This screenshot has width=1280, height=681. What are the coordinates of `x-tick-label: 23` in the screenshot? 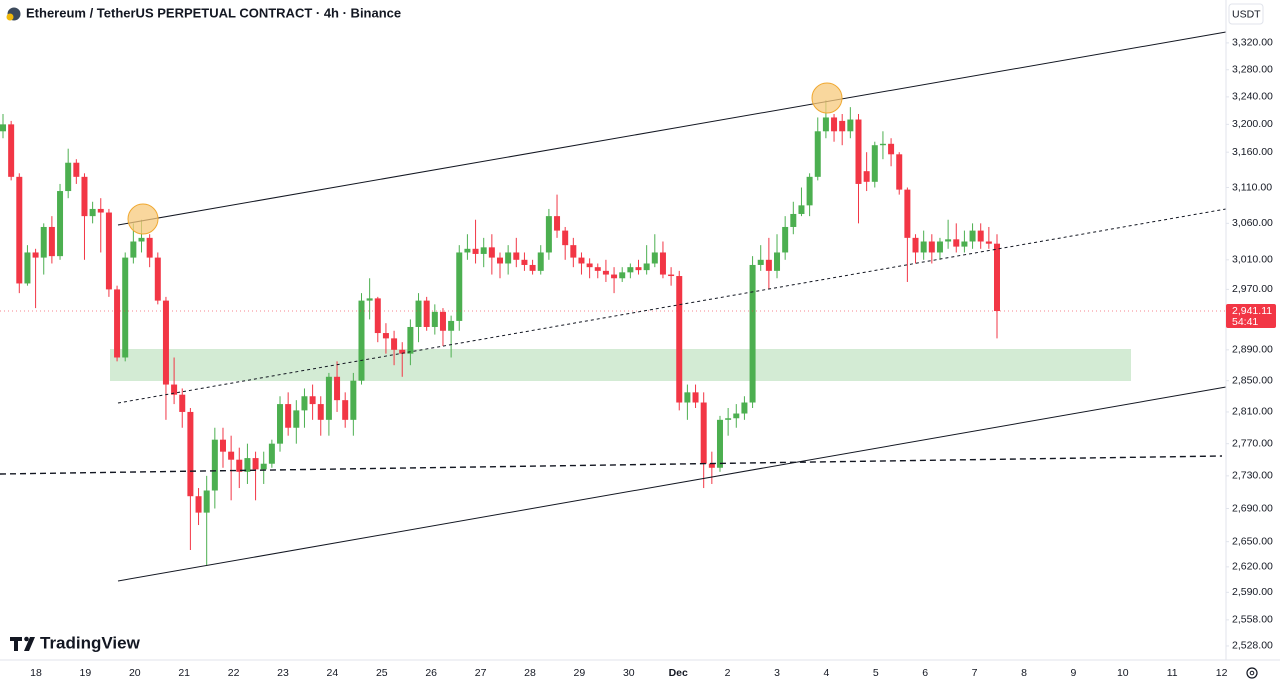 It's located at (283, 673).